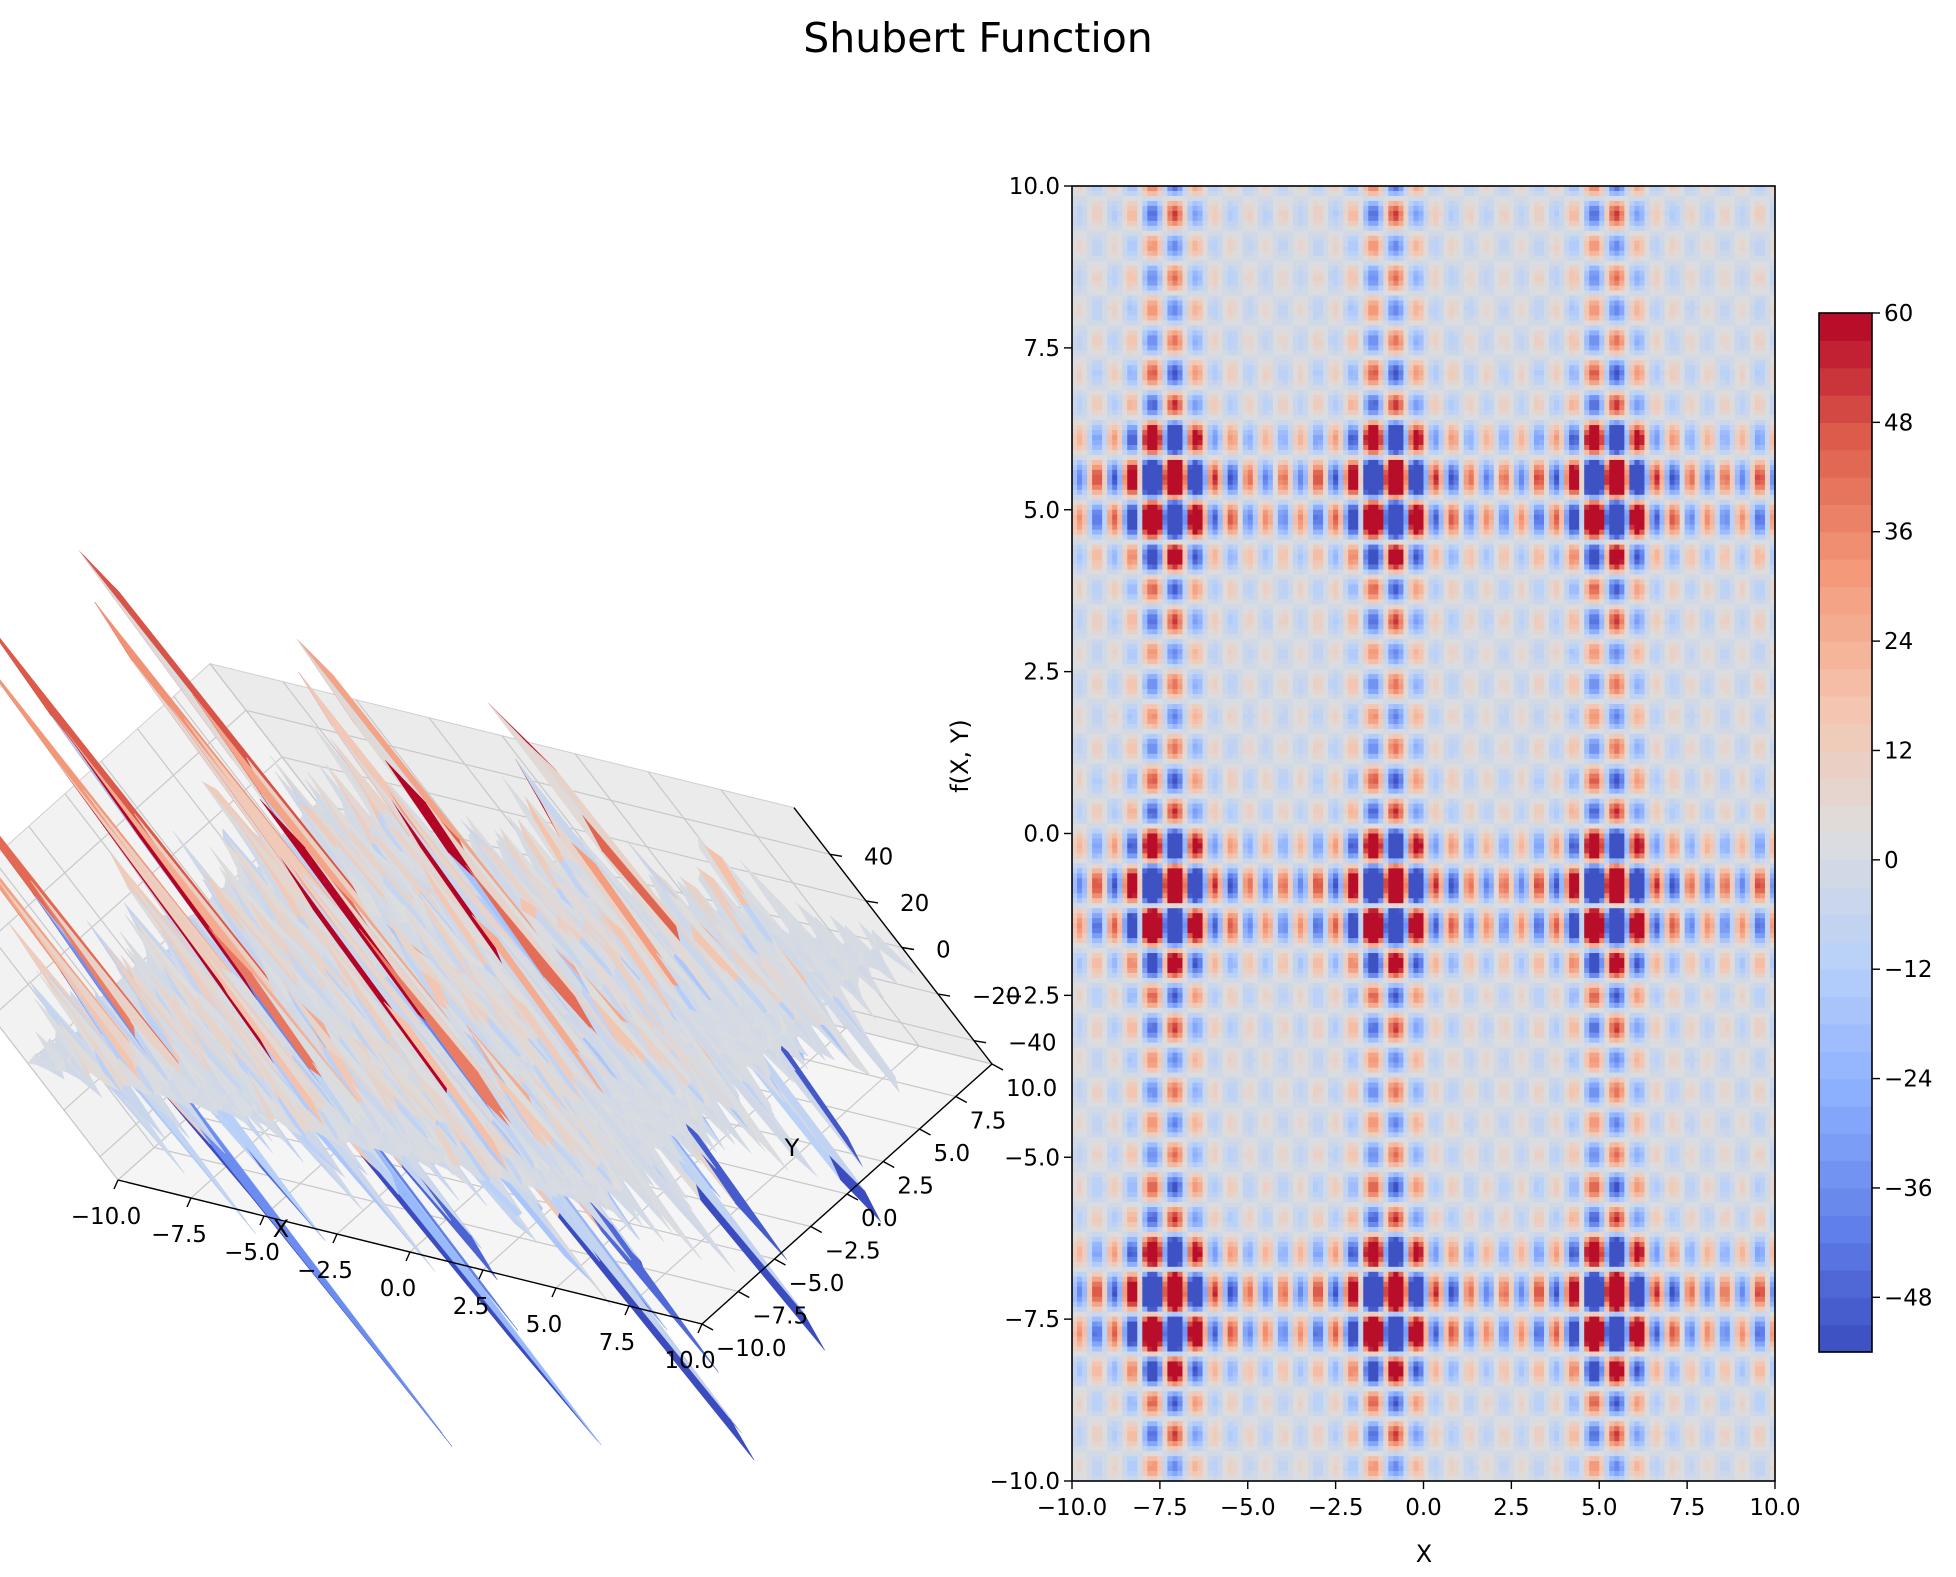 The image size is (1956, 1577). Describe the element at coordinates (751, 1349) in the screenshot. I see `surface-y-tick-label: −10.0` at that location.